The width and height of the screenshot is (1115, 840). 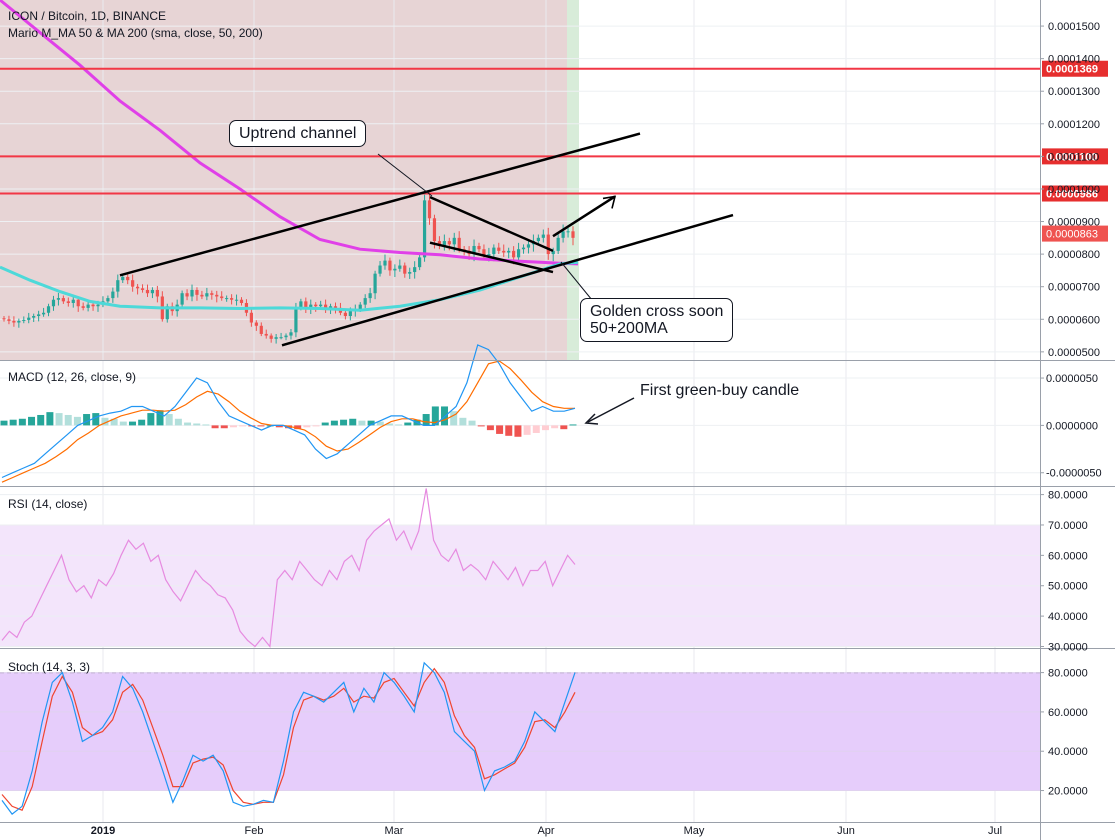 I want to click on level-price-label: 0.0000986, so click(x=1072, y=195).